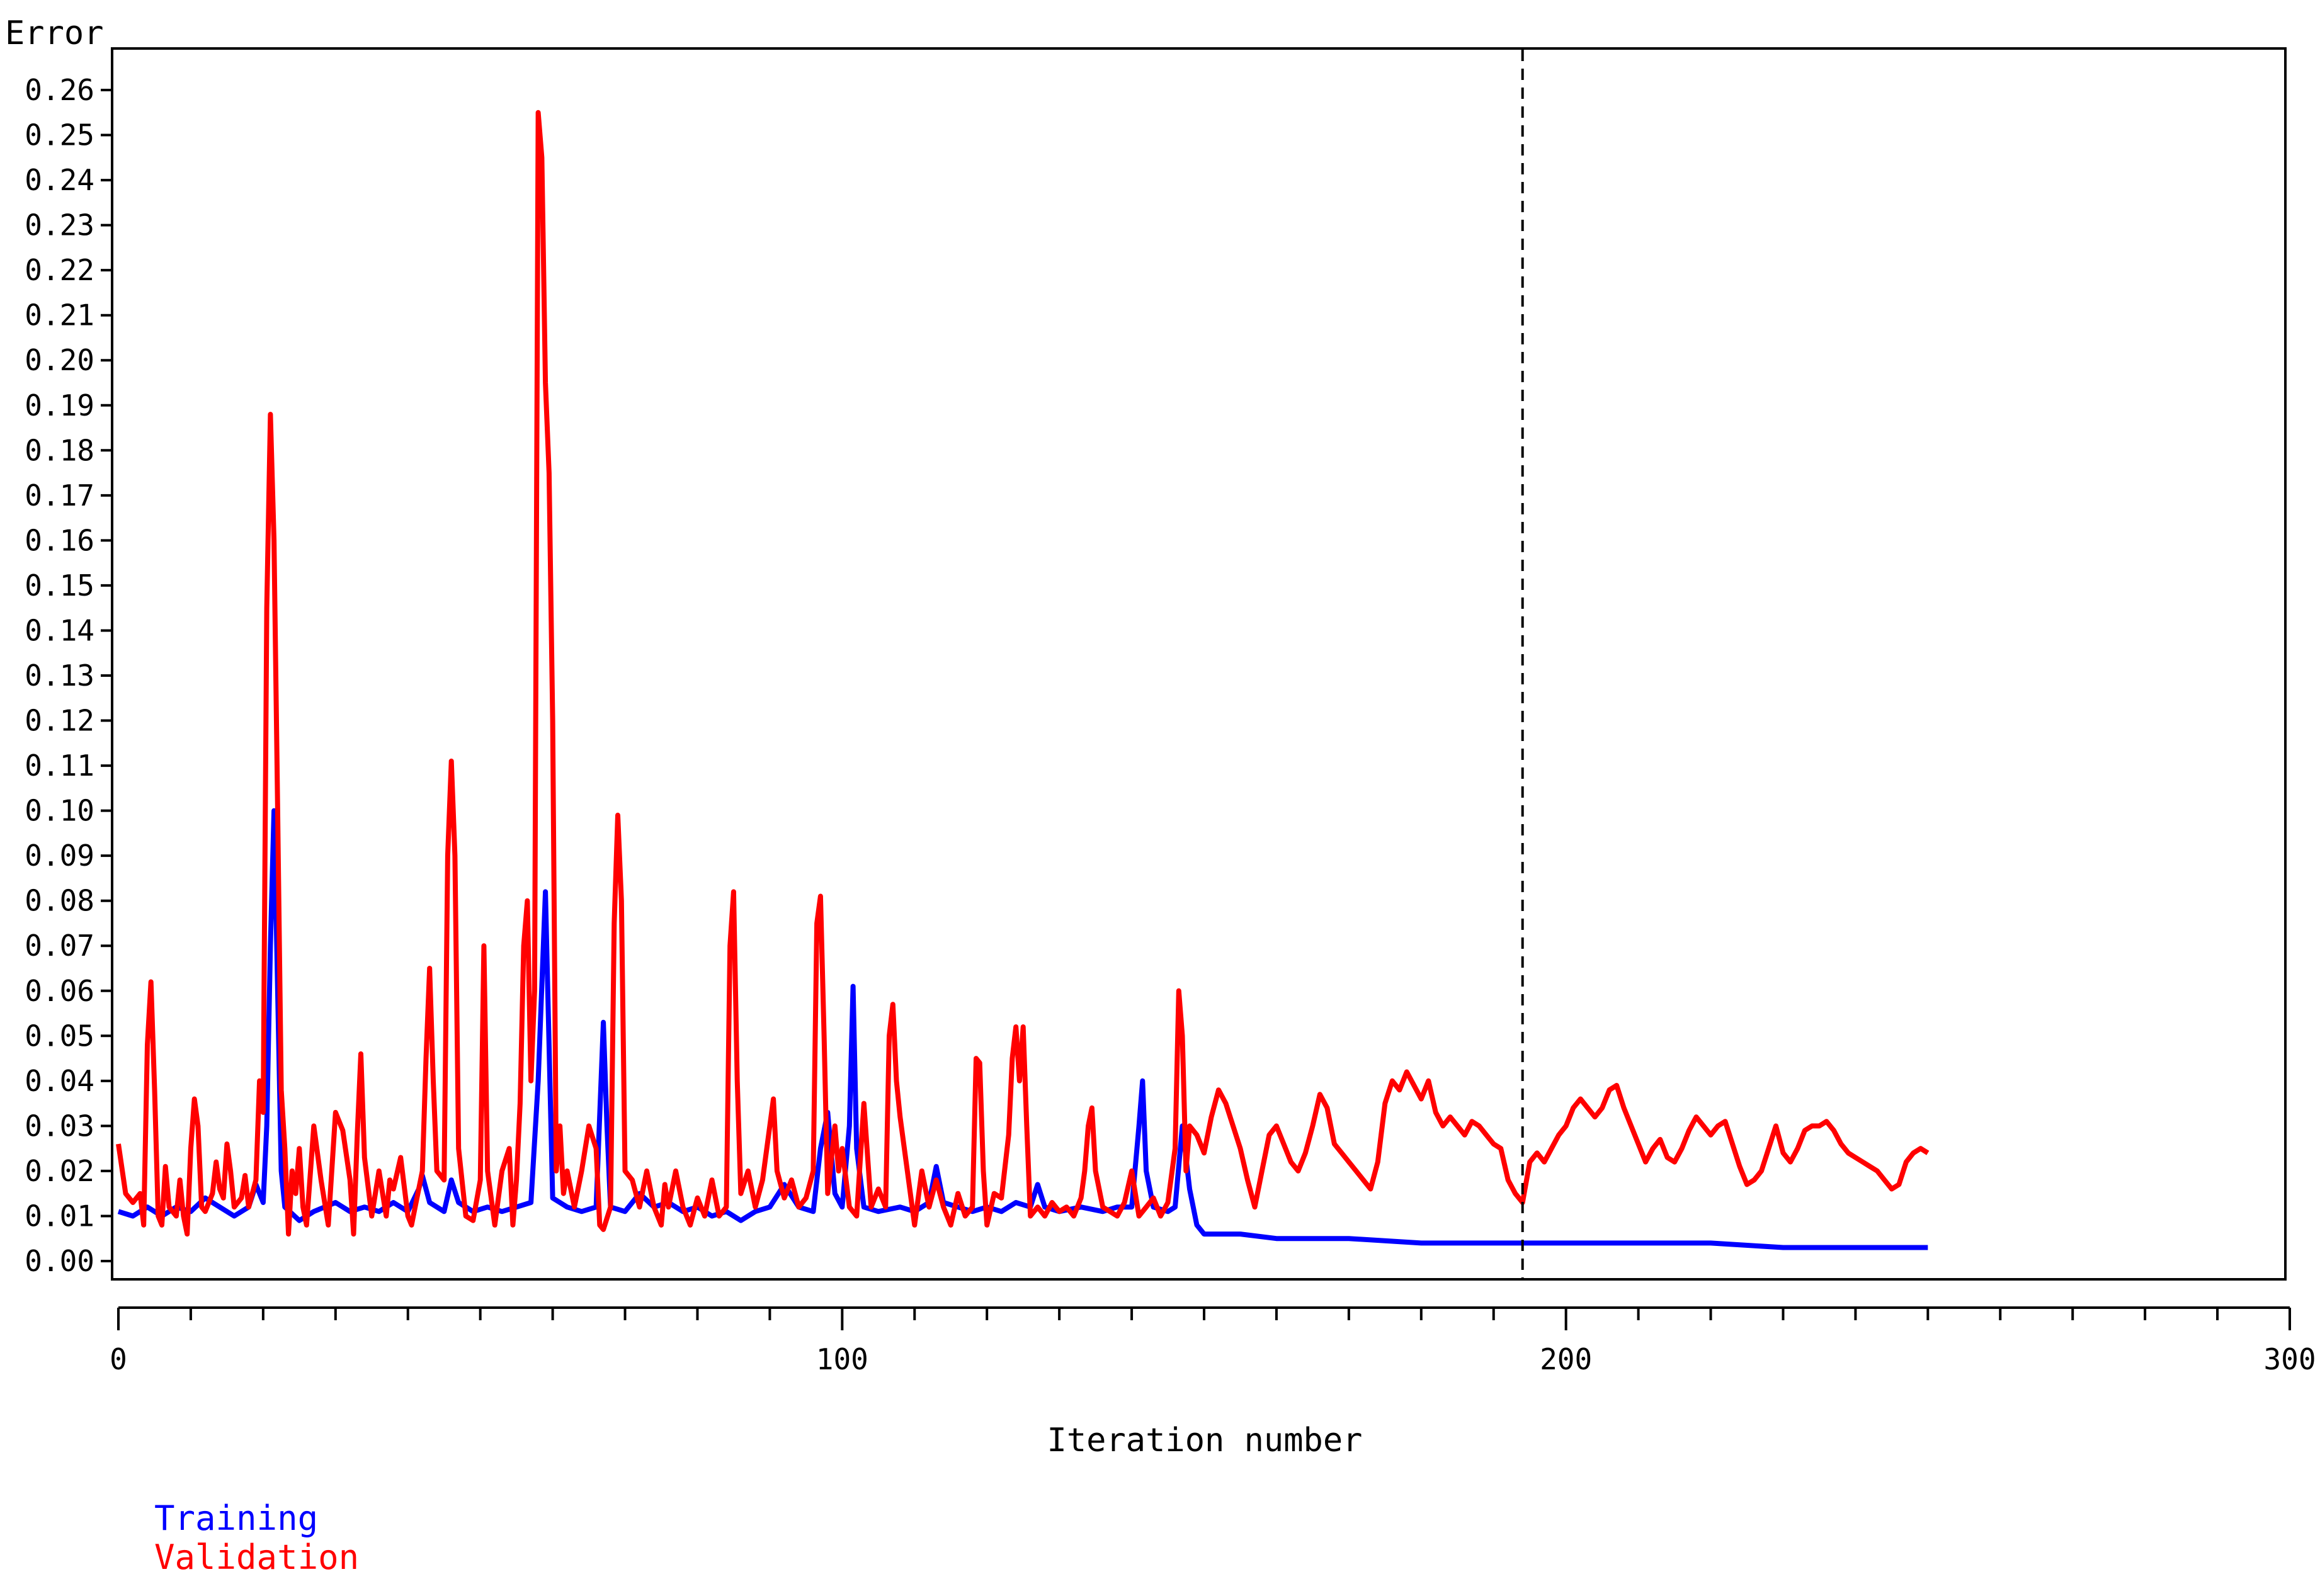  I want to click on y-tick-label: 0.18, so click(59, 450).